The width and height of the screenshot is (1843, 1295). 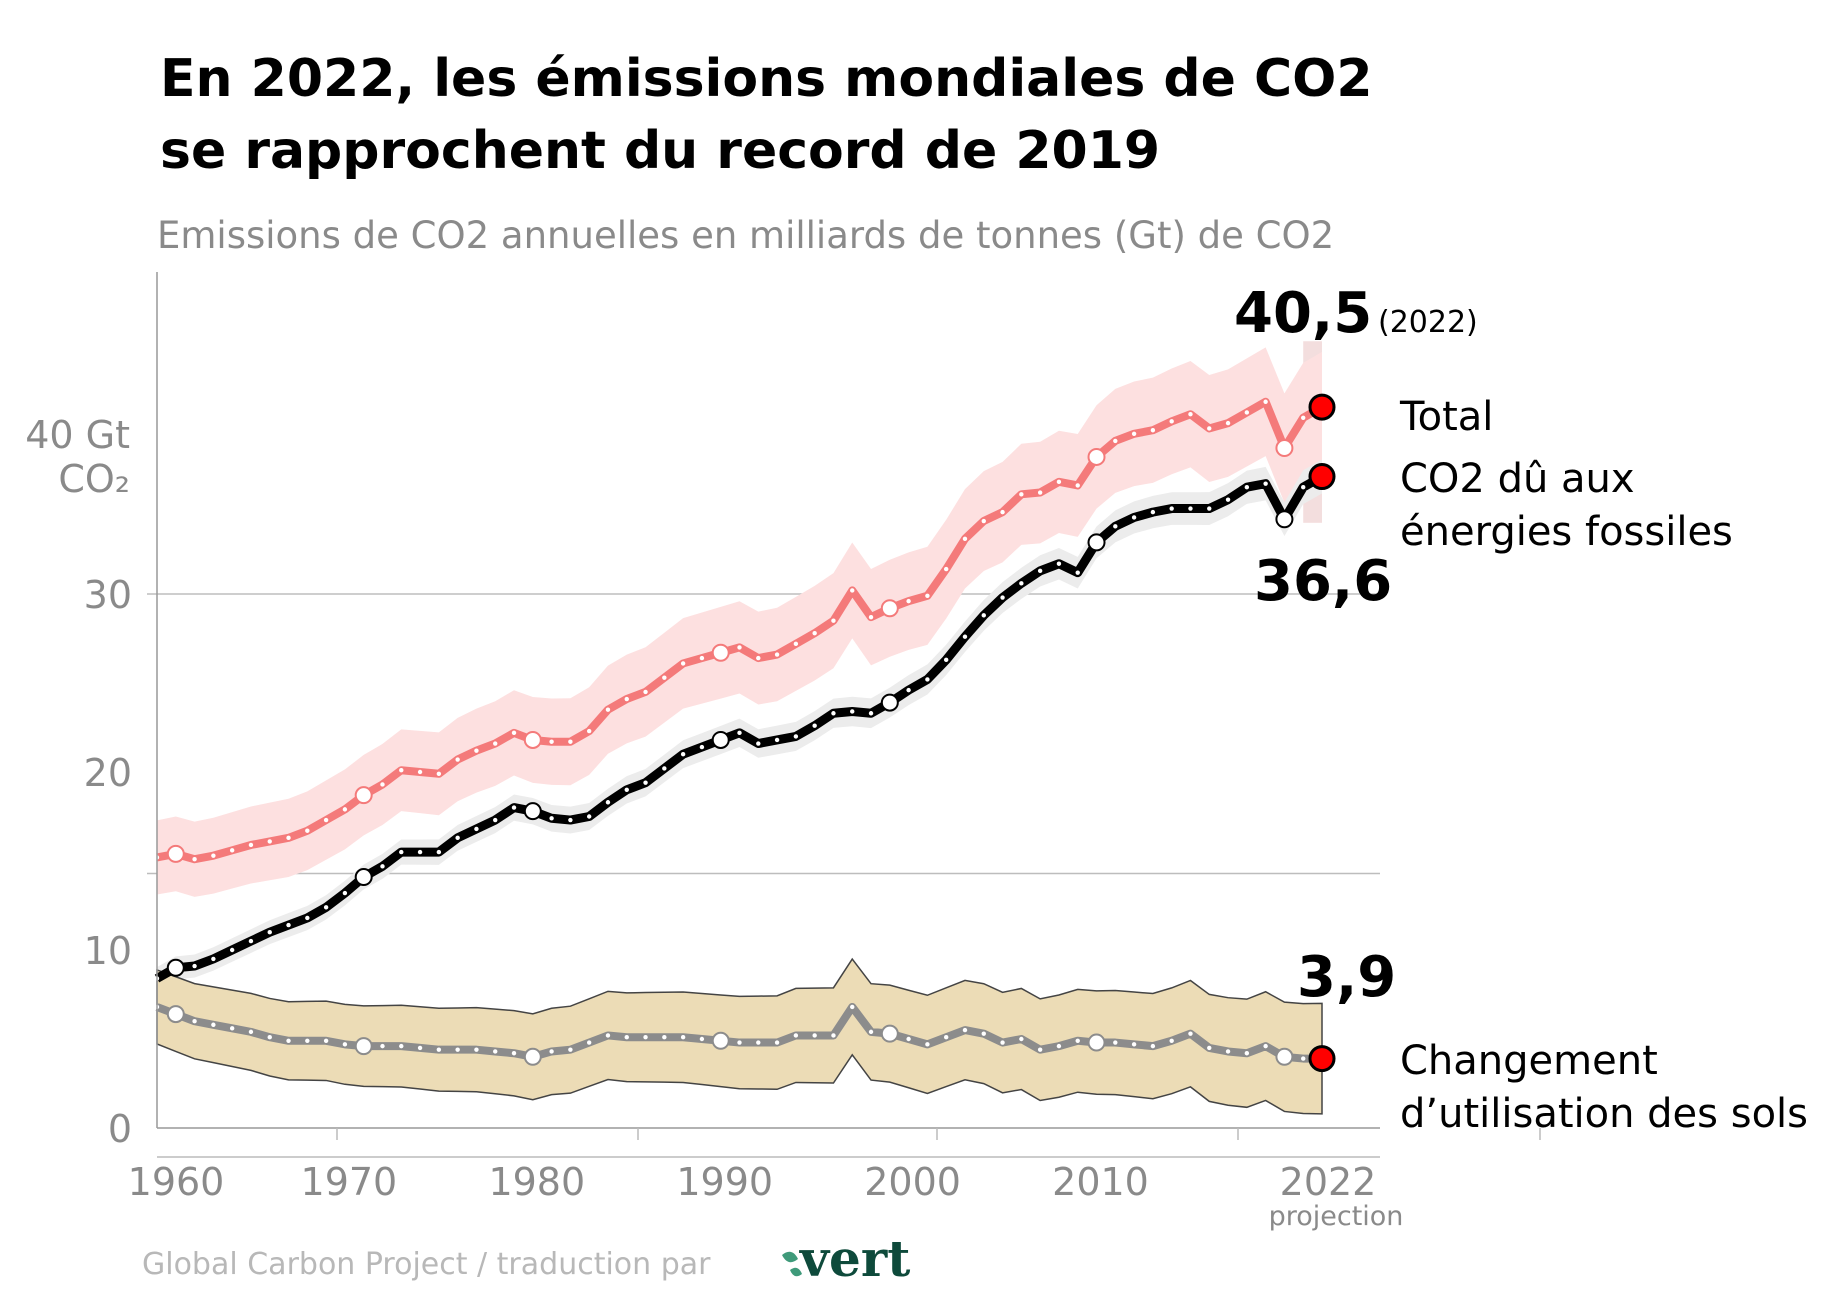 What do you see at coordinates (1604, 1114) in the screenshot?
I see `legend-land-use-line-2: d’utilisation des sols` at bounding box center [1604, 1114].